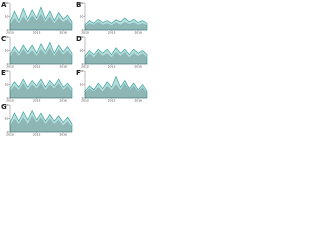 The image size is (320, 240). I want to click on panel-label: F, so click(78, 73).